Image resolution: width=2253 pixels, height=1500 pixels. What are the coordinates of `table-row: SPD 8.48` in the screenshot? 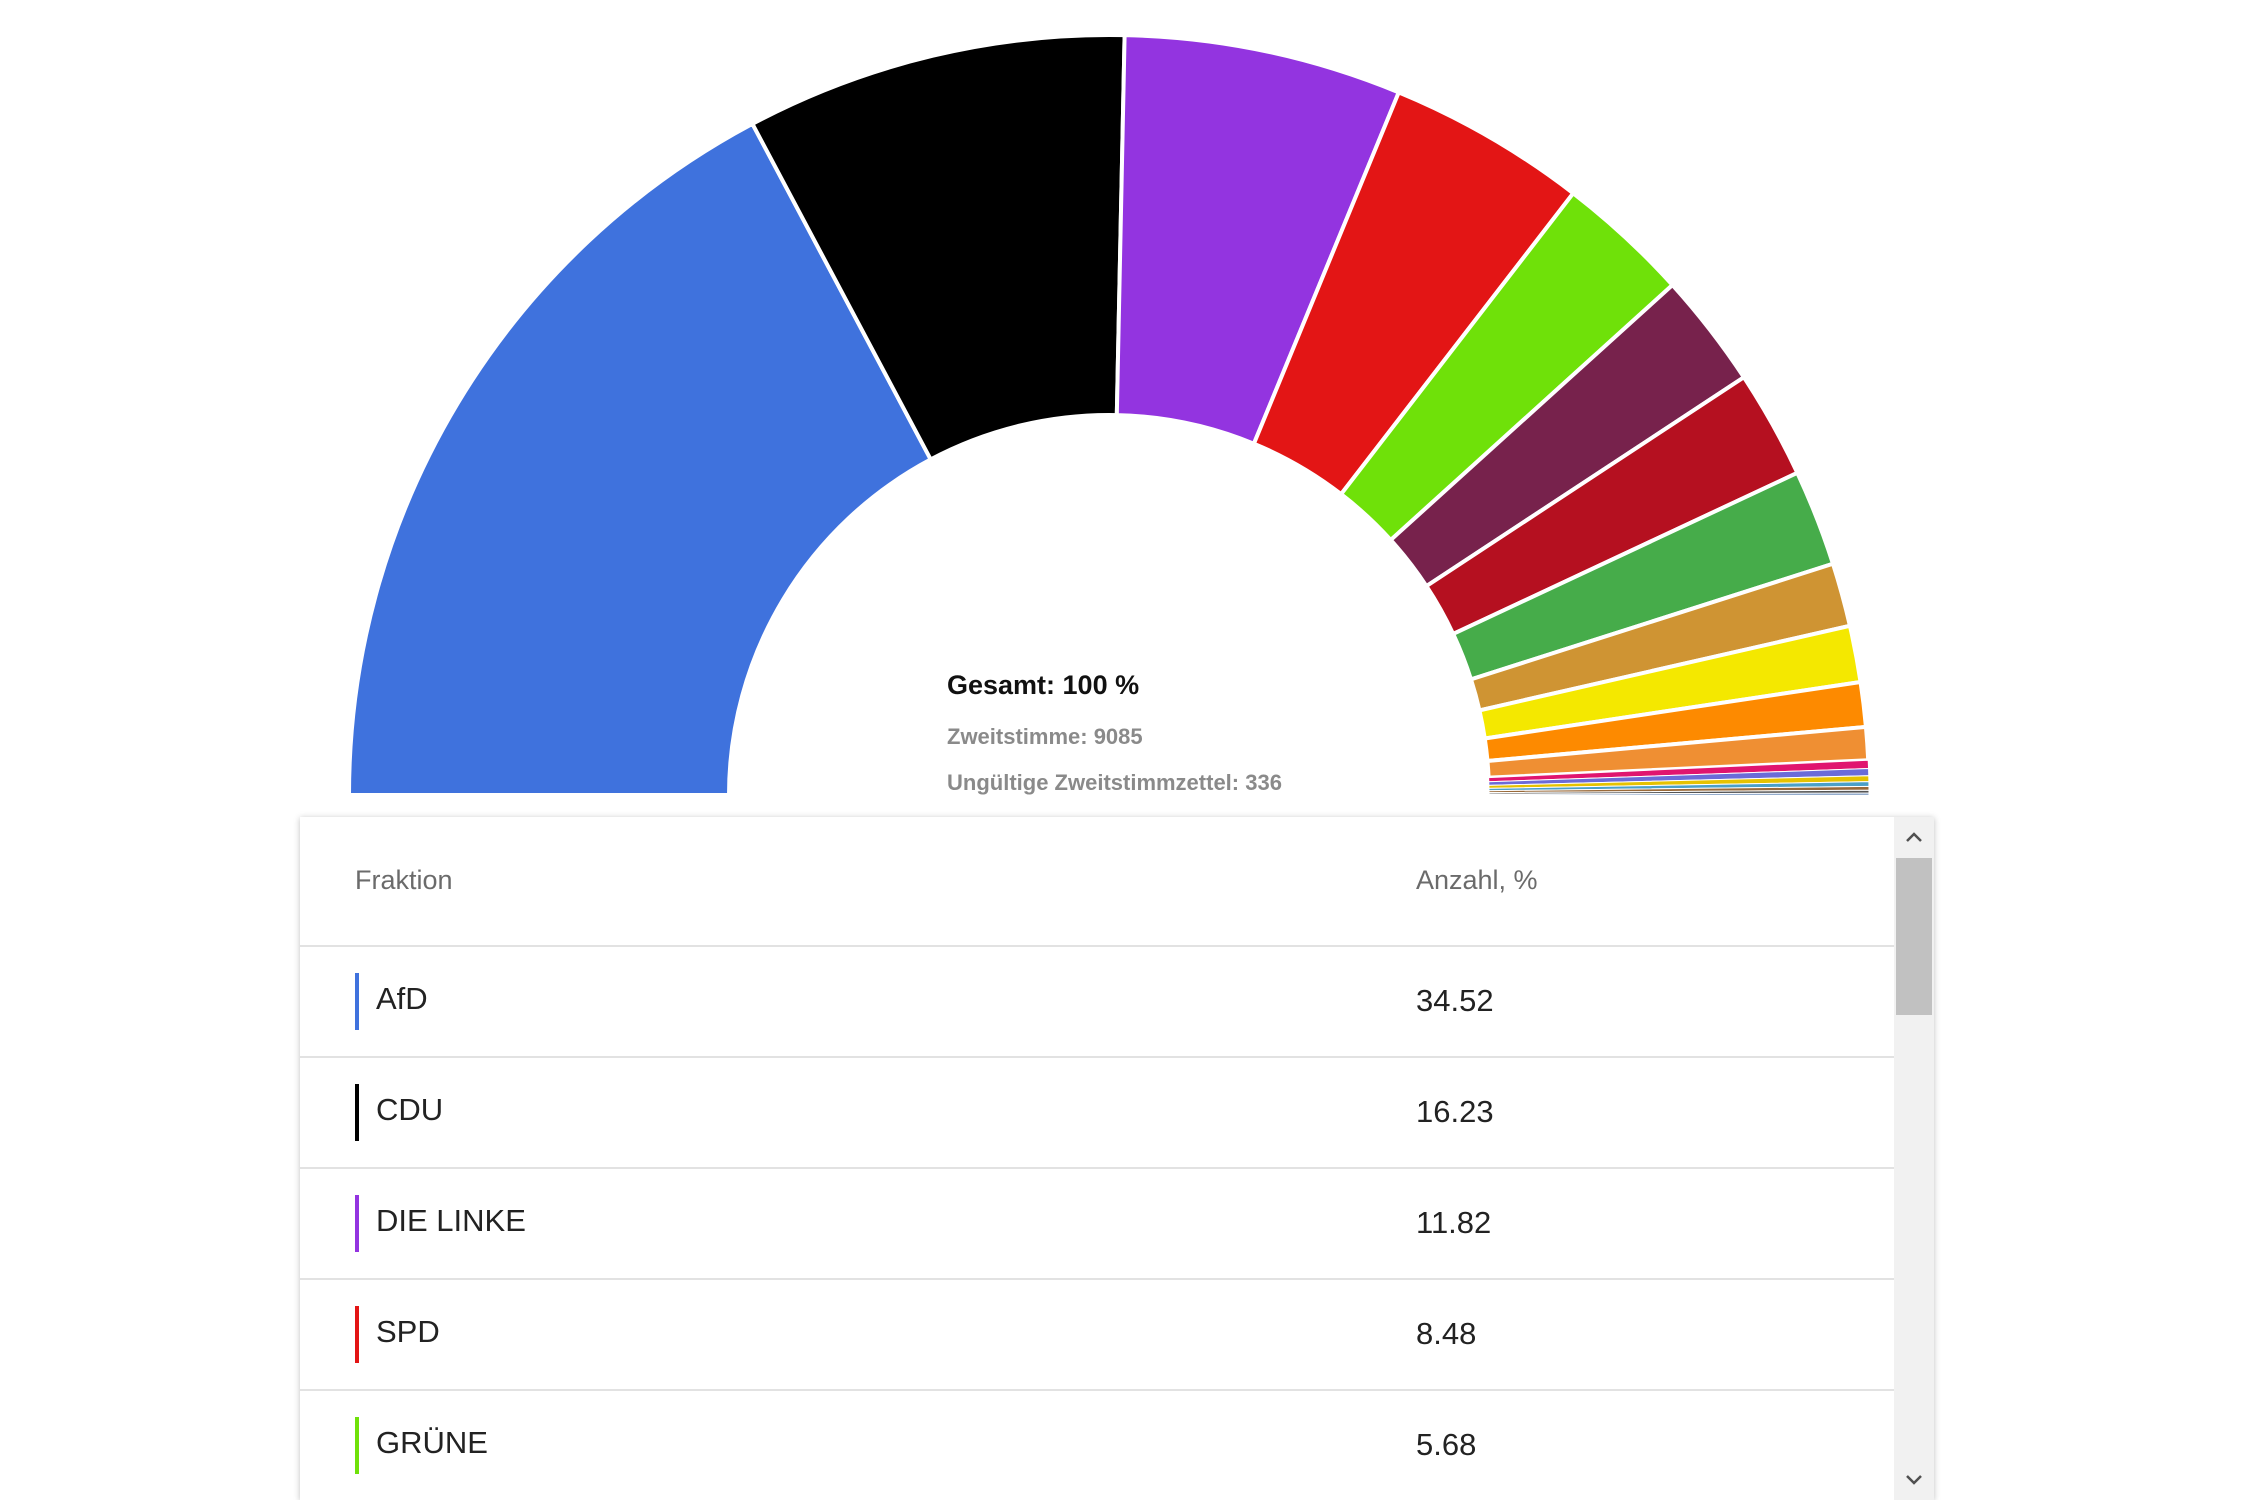 It's located at (1097, 1335).